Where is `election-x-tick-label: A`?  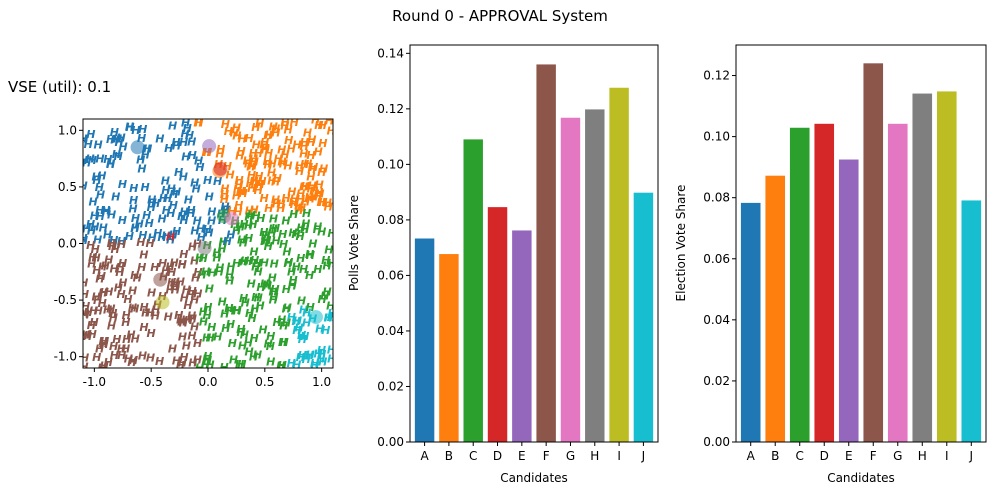 election-x-tick-label: A is located at coordinates (751, 456).